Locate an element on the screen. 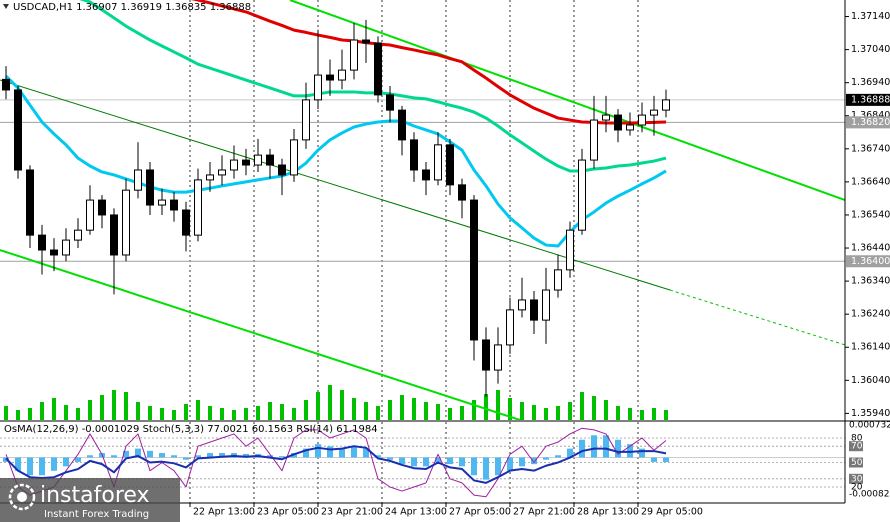 The image size is (890, 522). price-label-box is located at coordinates (868, 261).